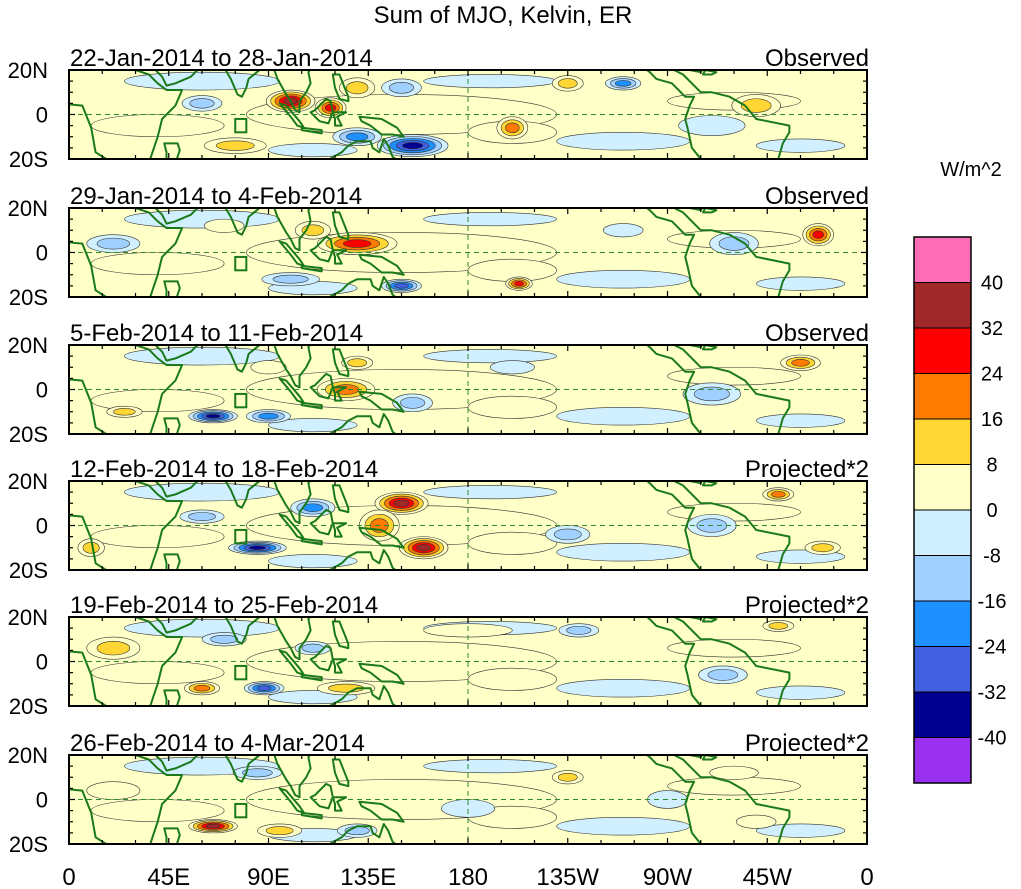 The height and width of the screenshot is (889, 1021). Describe the element at coordinates (221, 58) in the screenshot. I see `panel-date-range: 22-Jan-2014 to 28-Jan-2014` at that location.